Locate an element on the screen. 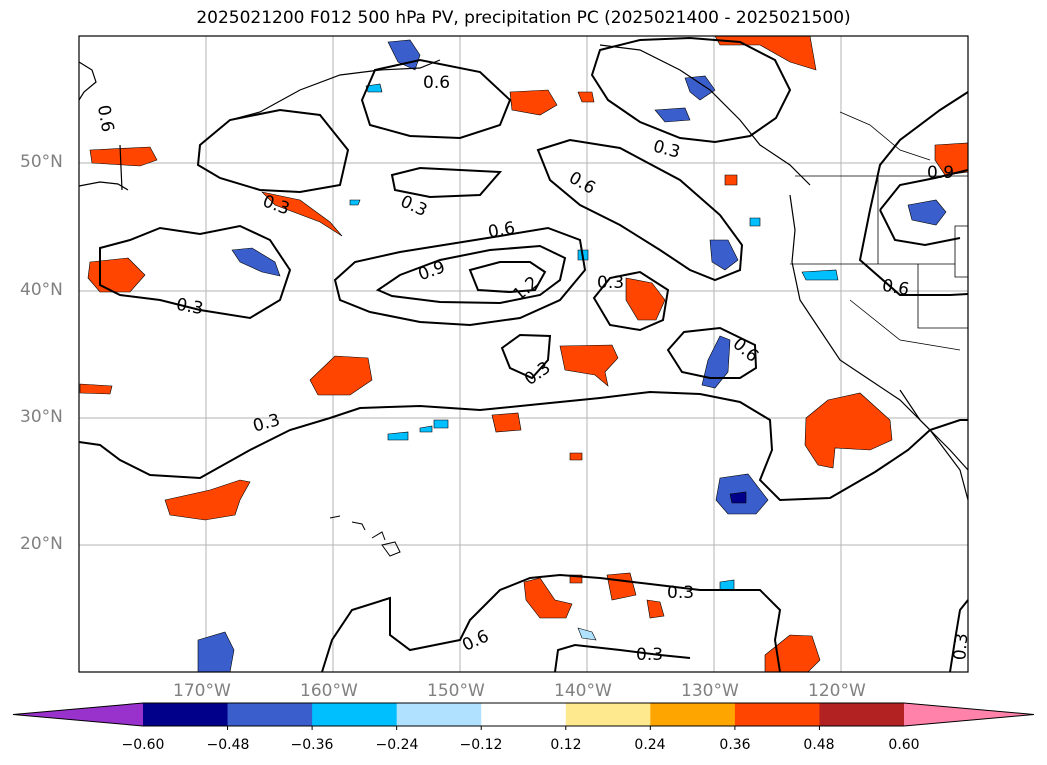 This screenshot has height=765, width=1047. colorbar-tick-label: −0.60 is located at coordinates (143, 745).